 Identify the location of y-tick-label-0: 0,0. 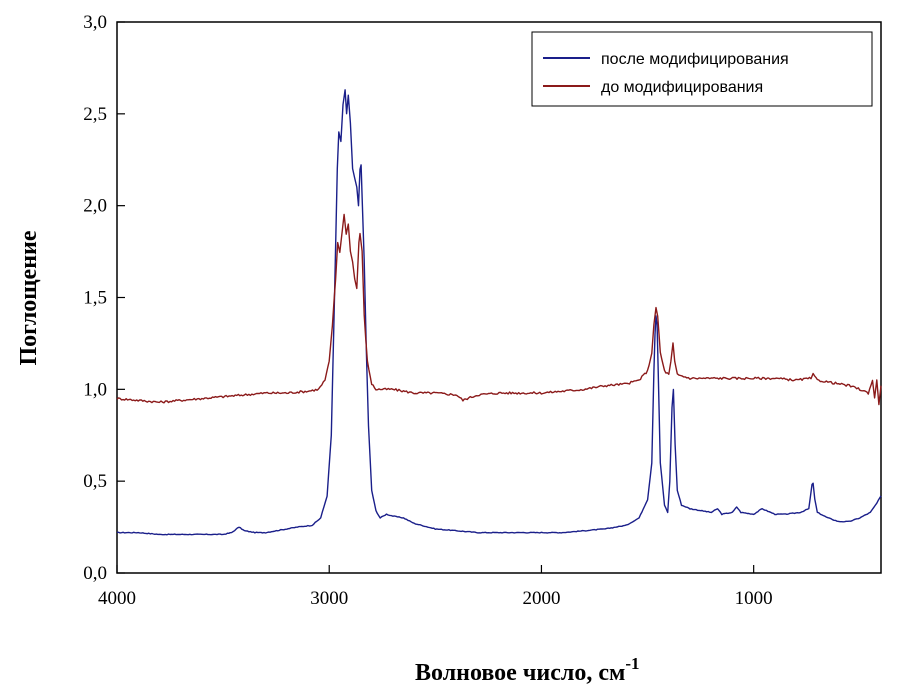
(95, 573).